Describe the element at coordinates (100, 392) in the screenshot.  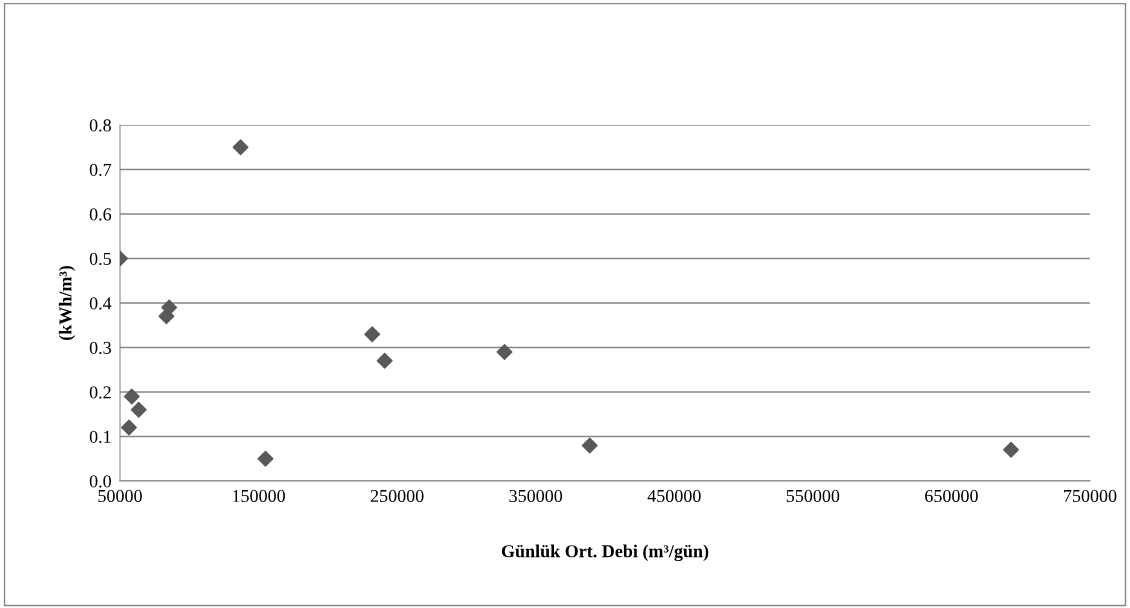
I see `y-tick-label: 0.2` at that location.